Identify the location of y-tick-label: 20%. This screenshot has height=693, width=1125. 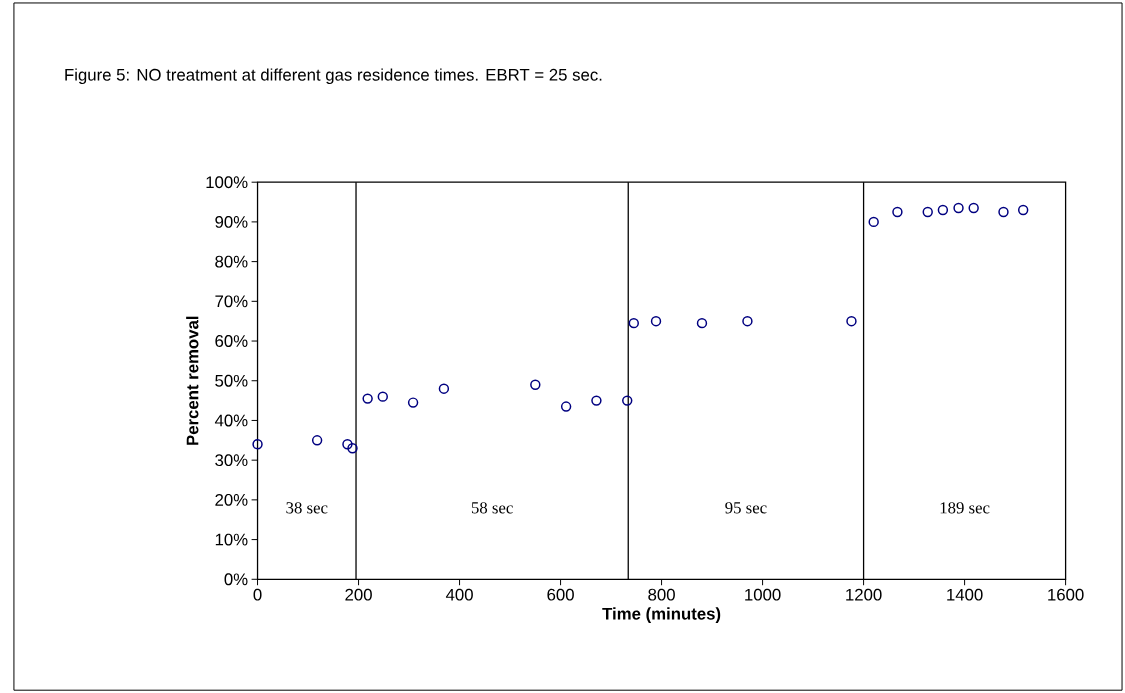
(231, 499).